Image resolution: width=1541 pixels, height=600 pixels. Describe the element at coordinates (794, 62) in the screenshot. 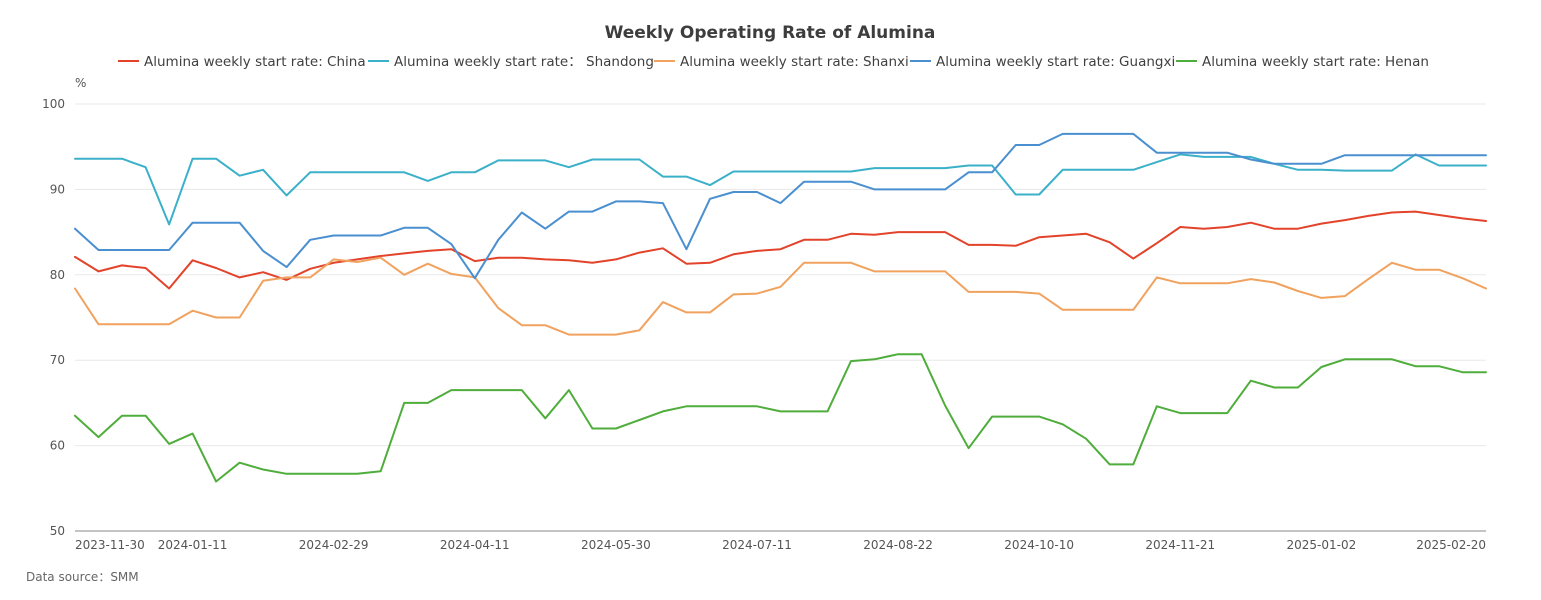

I see `legend-label: Alumina weekly start rate: Shanxi` at that location.